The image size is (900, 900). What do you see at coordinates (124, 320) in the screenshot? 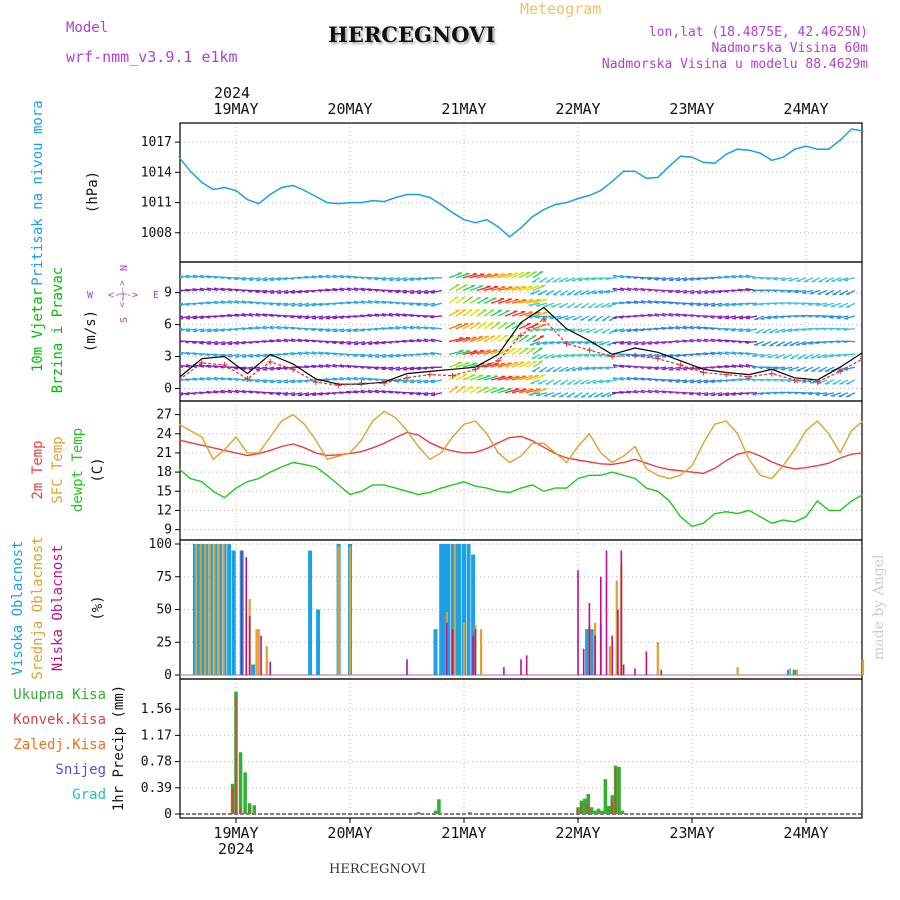
I see `compass-s: S` at bounding box center [124, 320].